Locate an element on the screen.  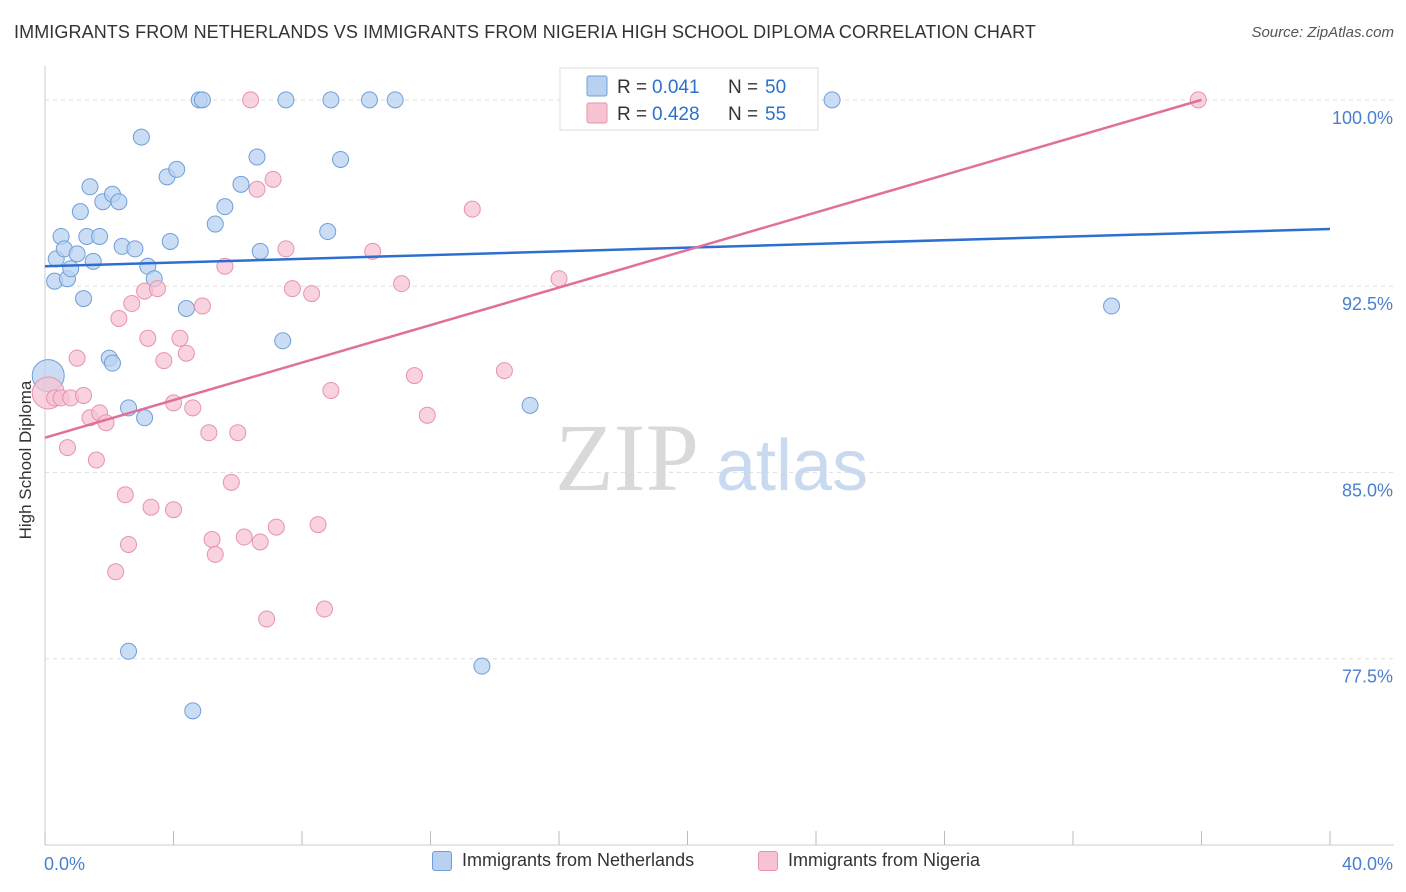
legend-r-label-2: R = is located at coordinates (632, 114).